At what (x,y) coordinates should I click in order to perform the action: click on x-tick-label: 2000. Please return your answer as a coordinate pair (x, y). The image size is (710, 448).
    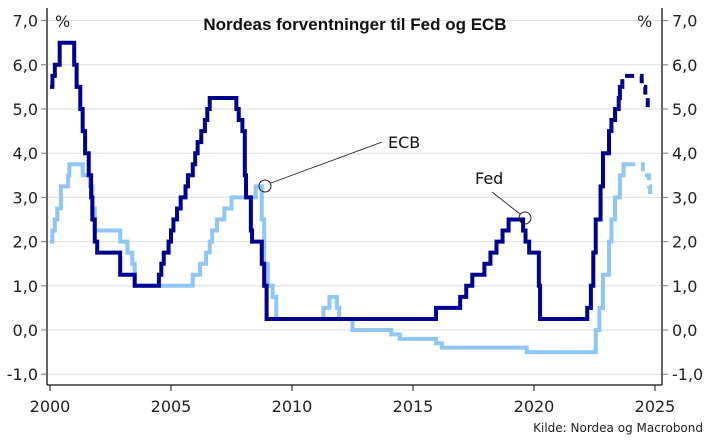
    Looking at the image, I should click on (50, 406).